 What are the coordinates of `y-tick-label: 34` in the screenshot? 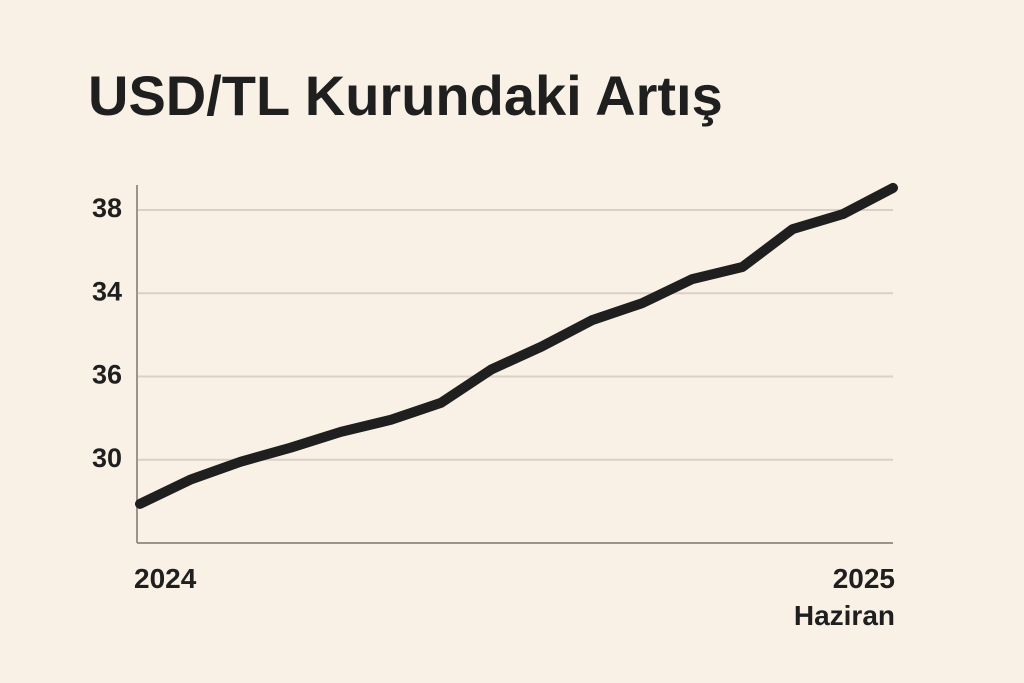 It's located at (107, 291).